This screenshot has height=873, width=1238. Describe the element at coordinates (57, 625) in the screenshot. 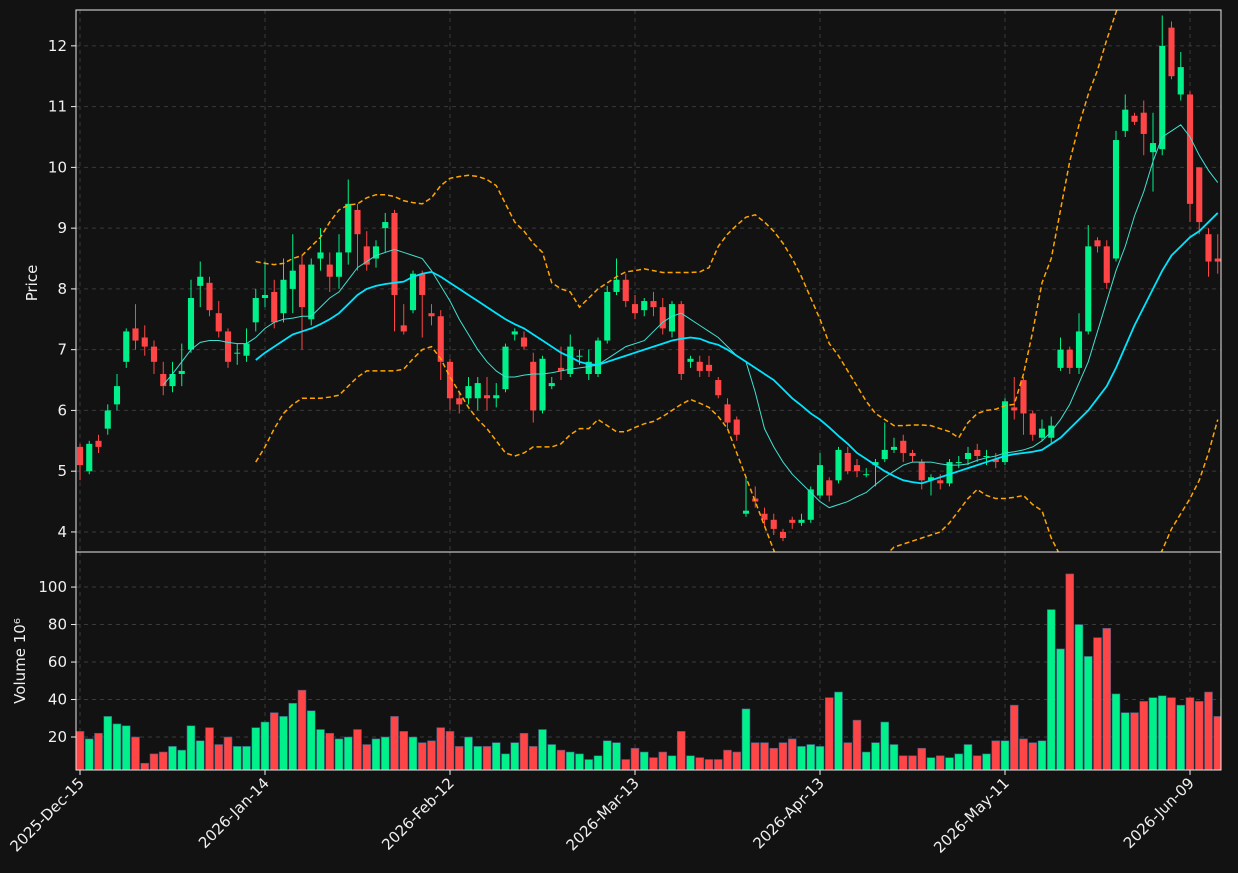

I see `y-tick-label: 80` at that location.